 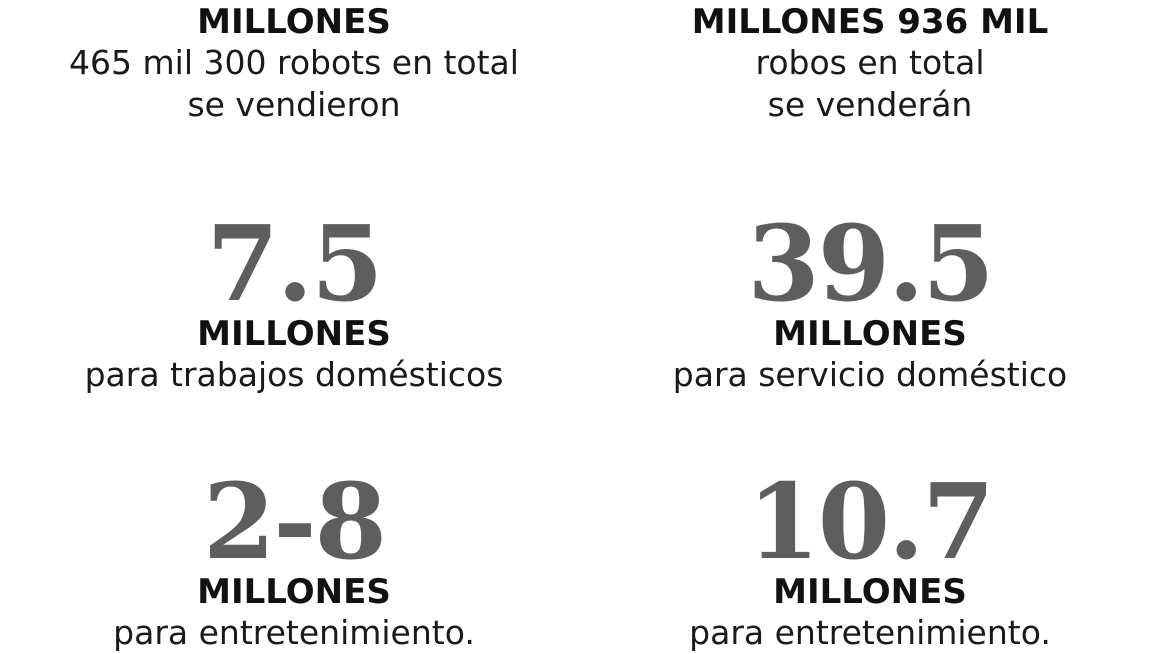 I want to click on left-bottom-unit: MILLONES, so click(x=294, y=592).